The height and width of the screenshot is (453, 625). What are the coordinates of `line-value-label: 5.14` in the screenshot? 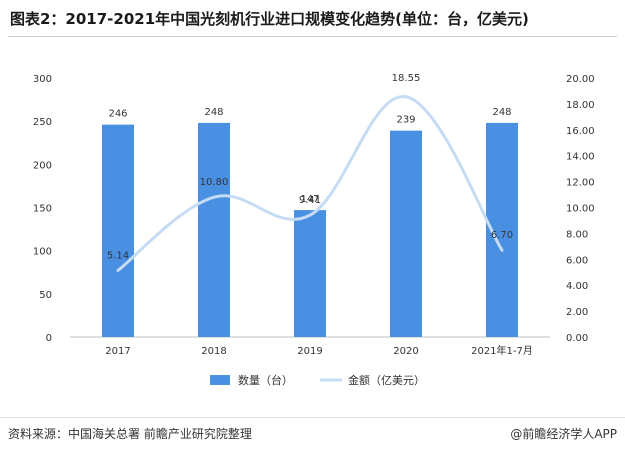 It's located at (118, 255).